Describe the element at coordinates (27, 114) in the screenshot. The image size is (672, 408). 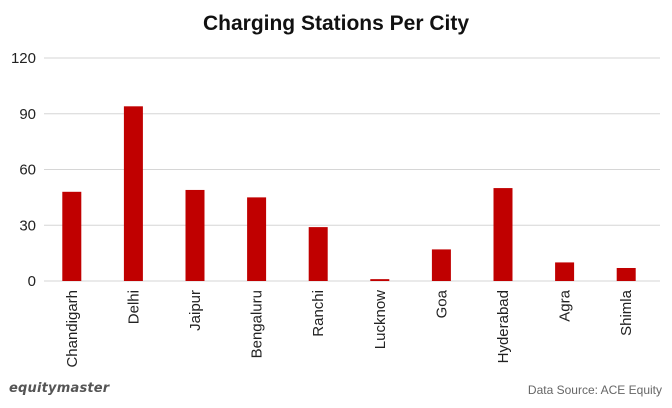
I see `y-tick-label: 90` at that location.